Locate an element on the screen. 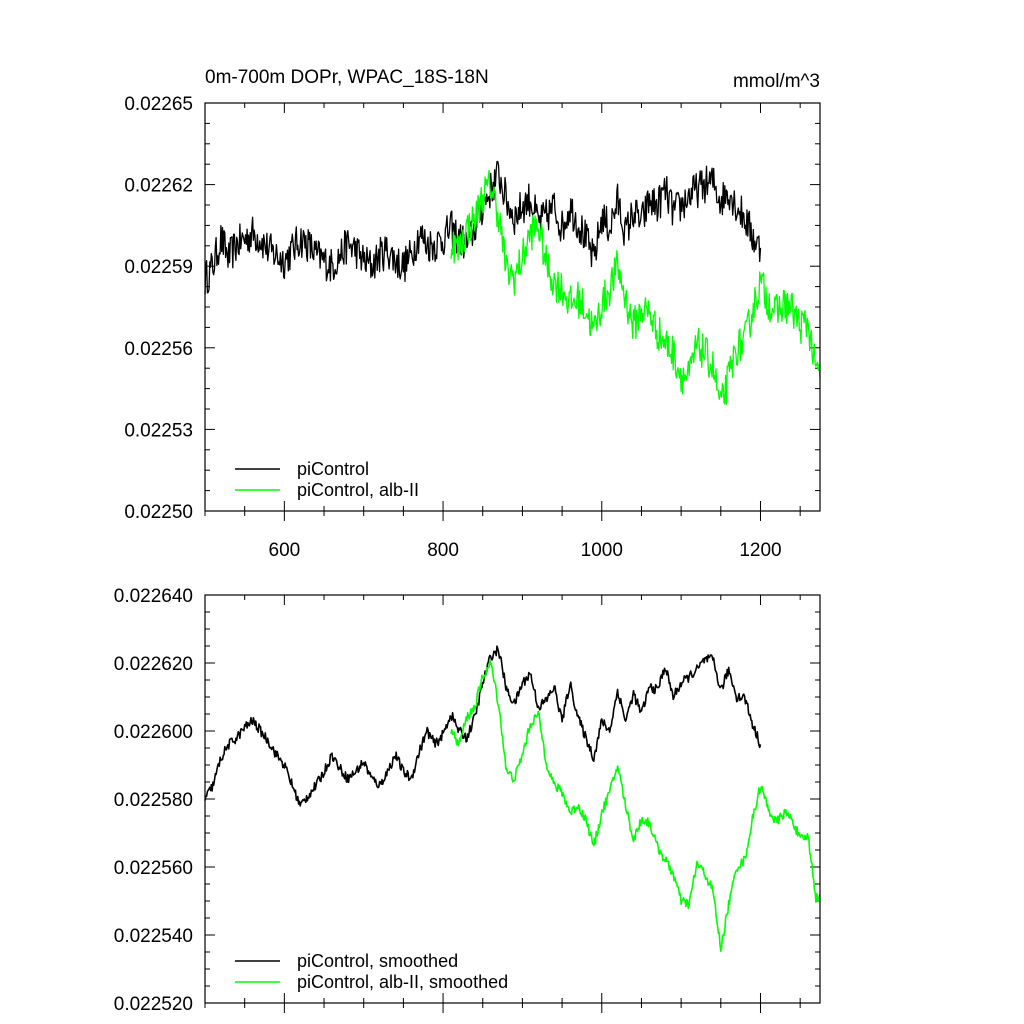 The image size is (1024, 1024). y-tick-label: 0.022640 is located at coordinates (153, 596).